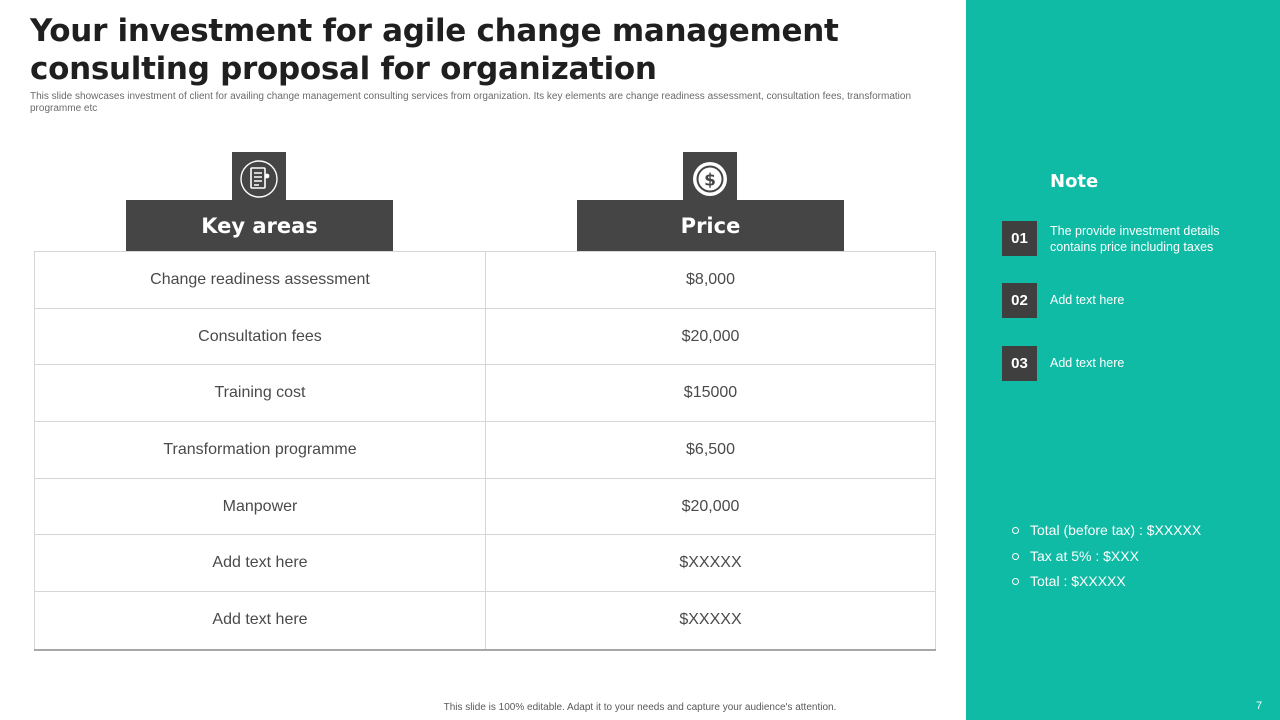 This screenshot has width=1280, height=720. I want to click on price-cell: $8,000, so click(710, 280).